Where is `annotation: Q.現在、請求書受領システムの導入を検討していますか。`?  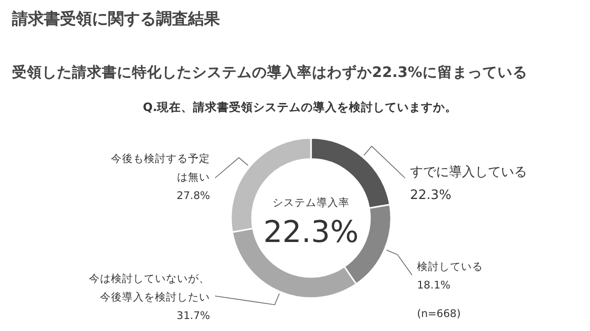 annotation: Q.現在、請求書受領システムの導入を検討していますか。 is located at coordinates (300, 107).